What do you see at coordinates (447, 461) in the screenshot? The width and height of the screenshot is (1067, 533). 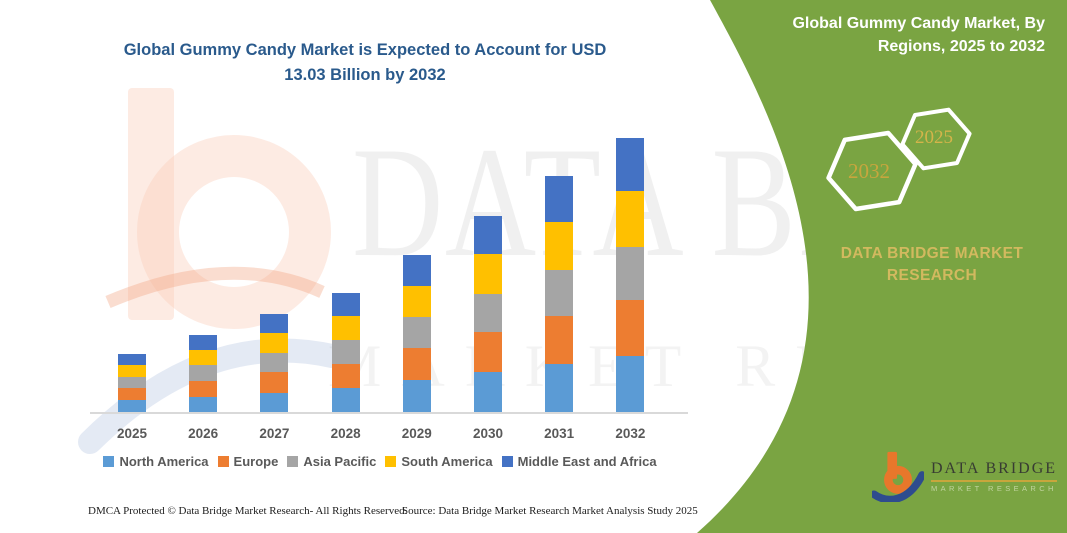 I see `legend-label: South America` at bounding box center [447, 461].